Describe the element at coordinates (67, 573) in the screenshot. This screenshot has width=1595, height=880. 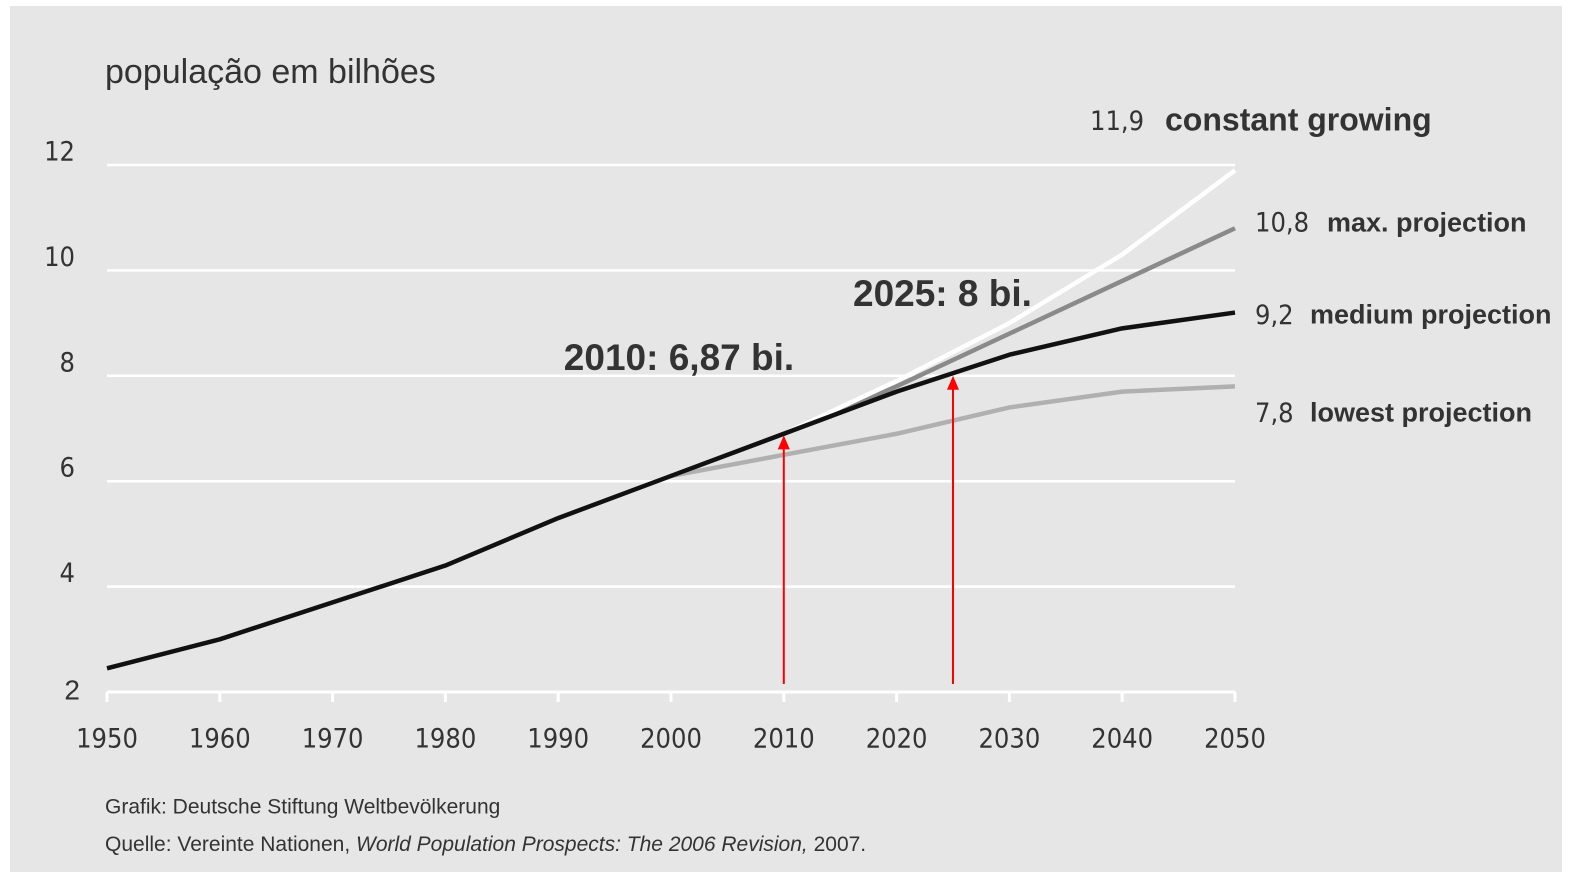
I see `y-tick-label: 4` at that location.